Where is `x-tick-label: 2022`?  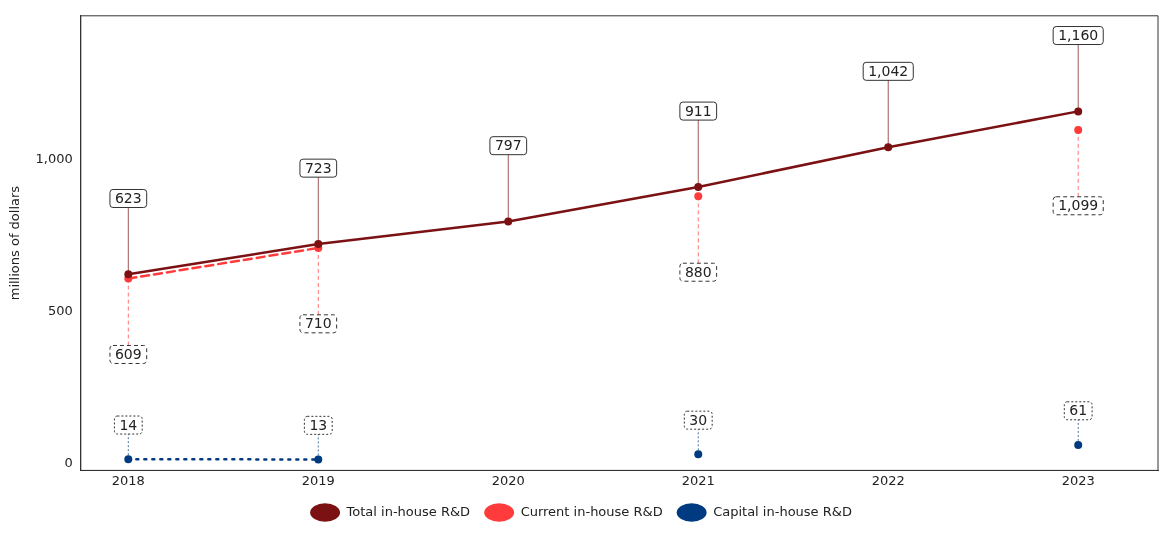
x-tick-label: 2022 is located at coordinates (888, 480).